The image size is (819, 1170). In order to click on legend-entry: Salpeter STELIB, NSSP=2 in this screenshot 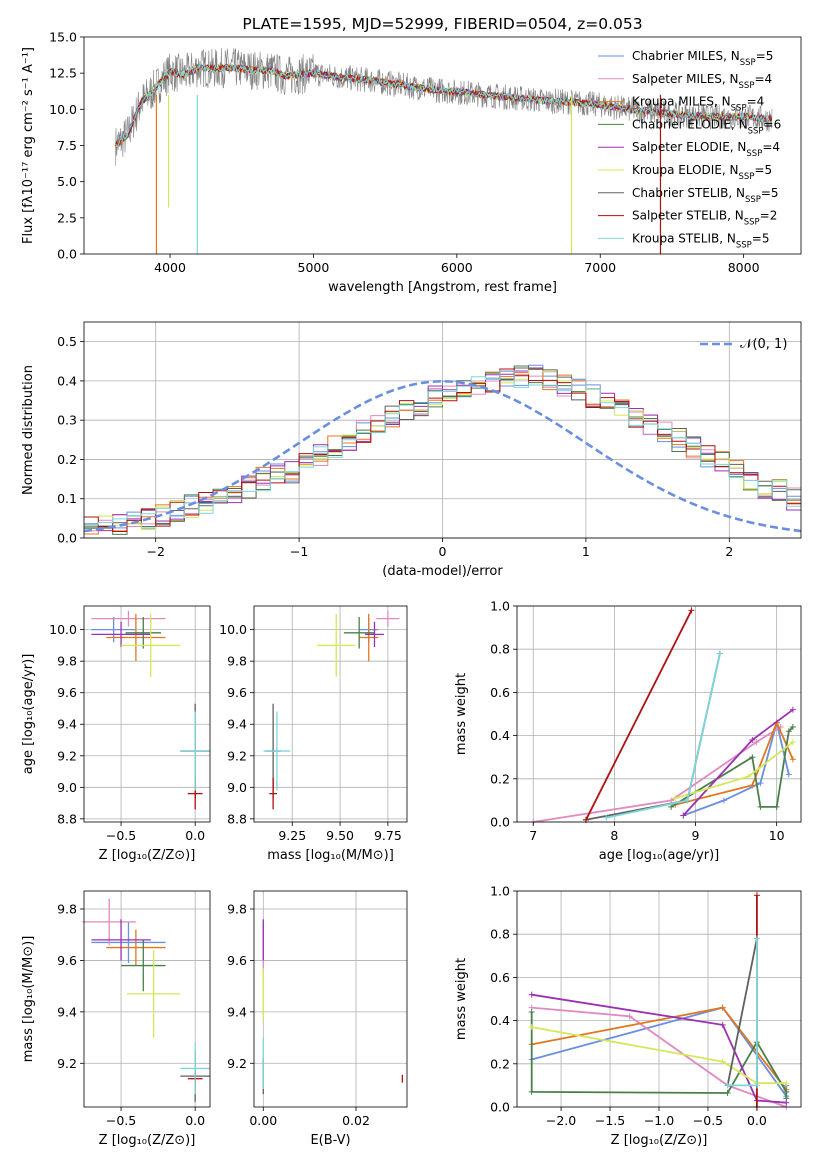, I will do `click(704, 218)`.